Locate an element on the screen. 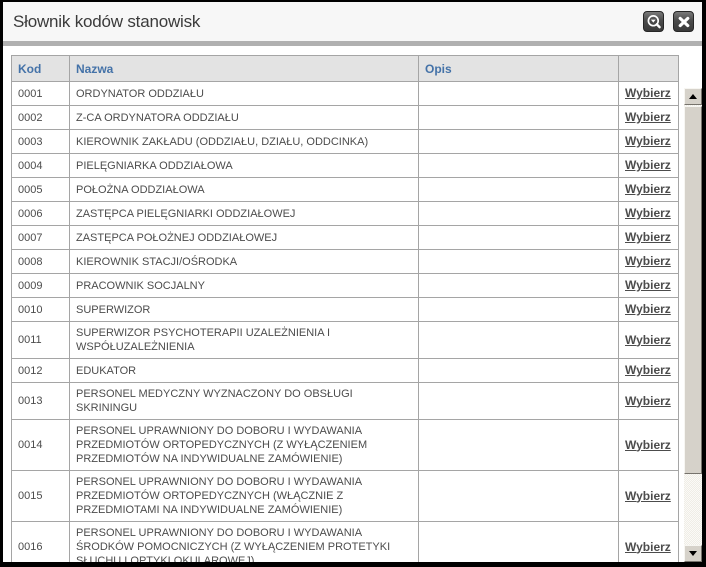 The width and height of the screenshot is (706, 567). cell-kod: 0015 is located at coordinates (40, 496).